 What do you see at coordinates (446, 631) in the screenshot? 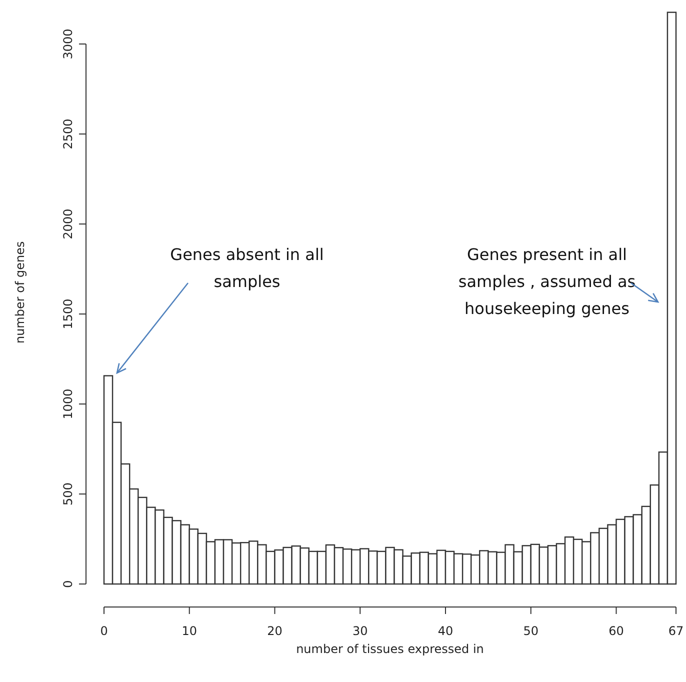
I see `x-tick-label: 40` at bounding box center [446, 631].